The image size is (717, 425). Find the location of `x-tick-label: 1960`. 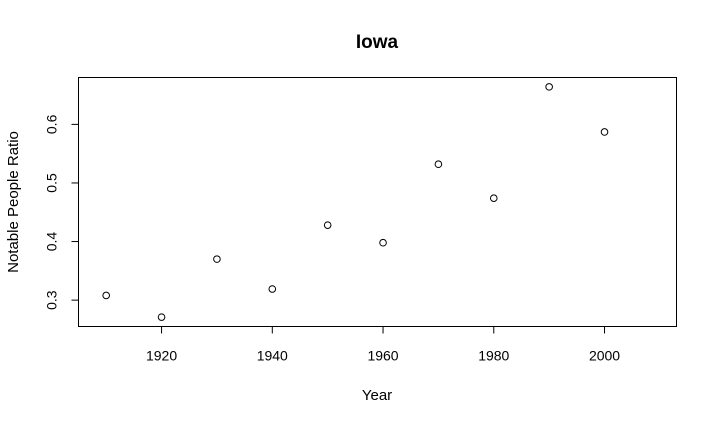

x-tick-label: 1960 is located at coordinates (382, 356).